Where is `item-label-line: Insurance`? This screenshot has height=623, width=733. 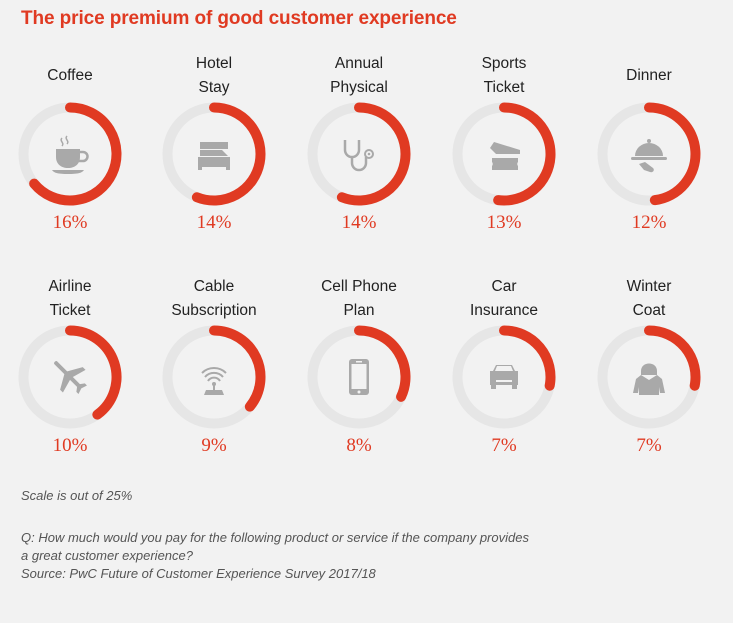 item-label-line: Insurance is located at coordinates (504, 310).